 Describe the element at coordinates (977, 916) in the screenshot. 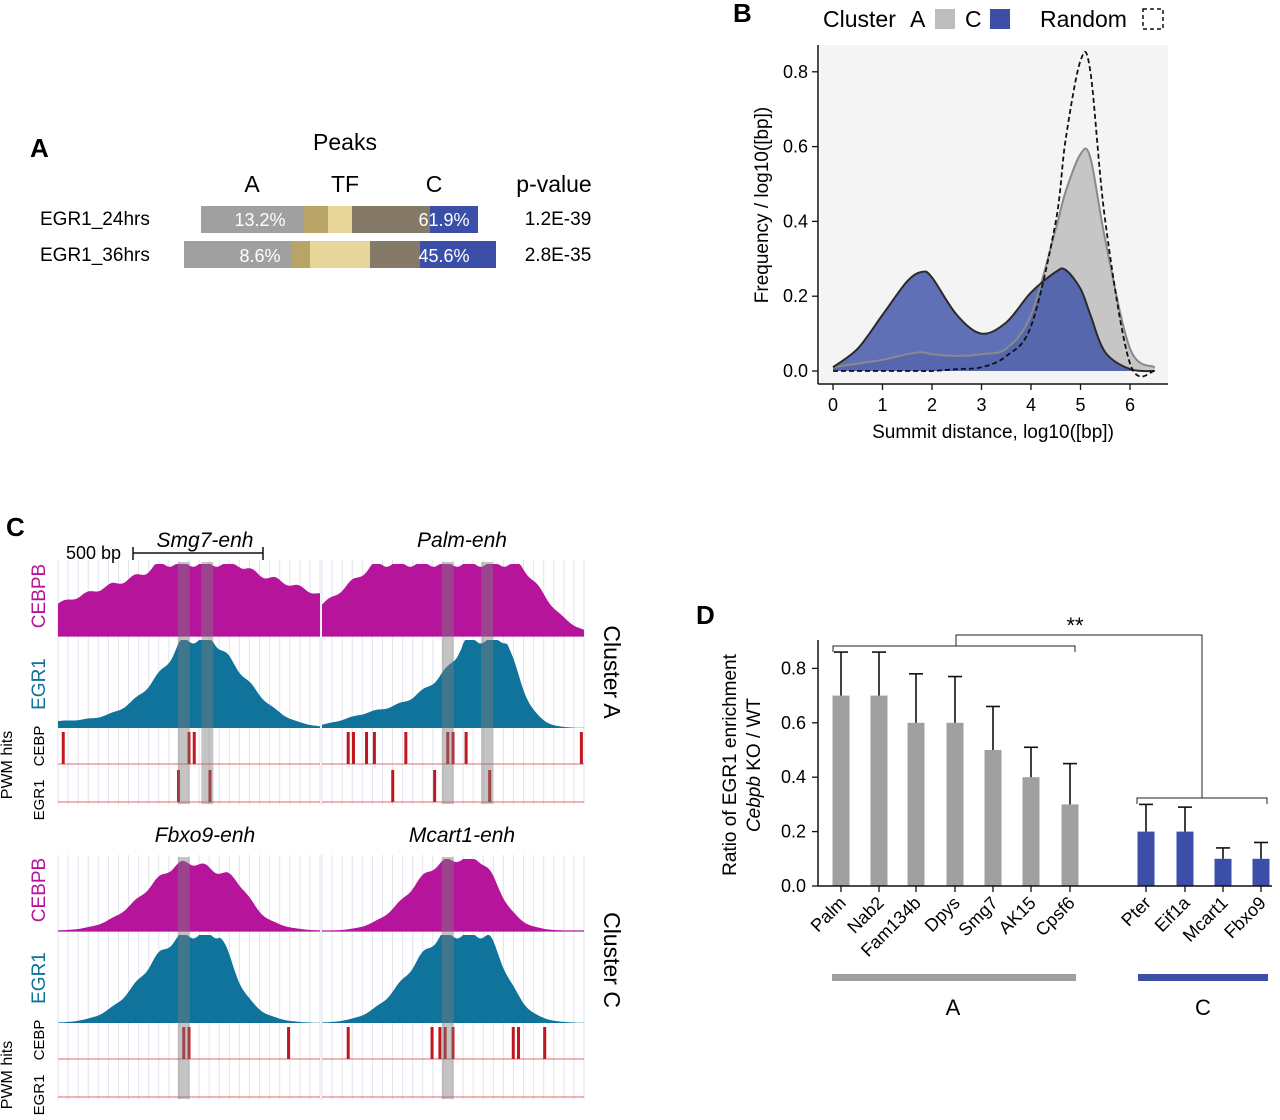

I see `bar-x-label-smg7: Smg7` at that location.